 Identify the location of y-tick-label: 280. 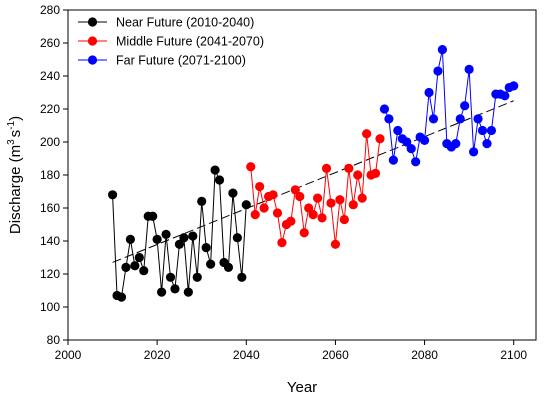
(50, 10).